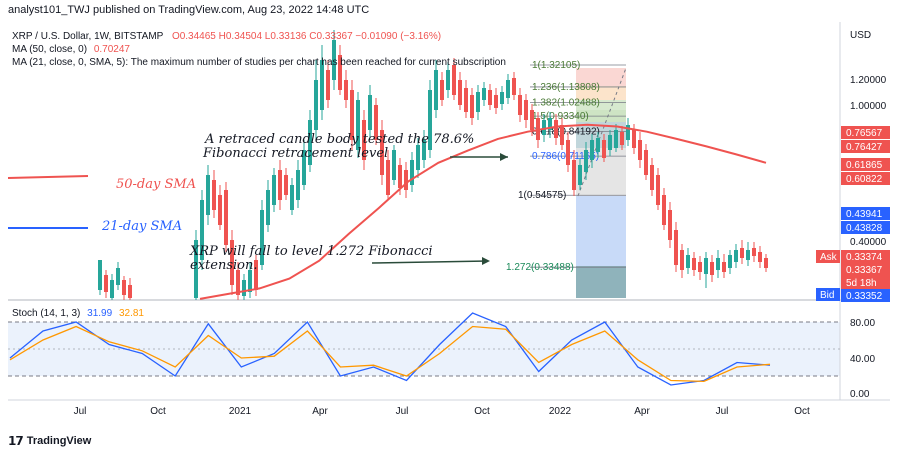 This screenshot has width=900, height=454. I want to click on price-tag-text: 0.76427, so click(864, 147).